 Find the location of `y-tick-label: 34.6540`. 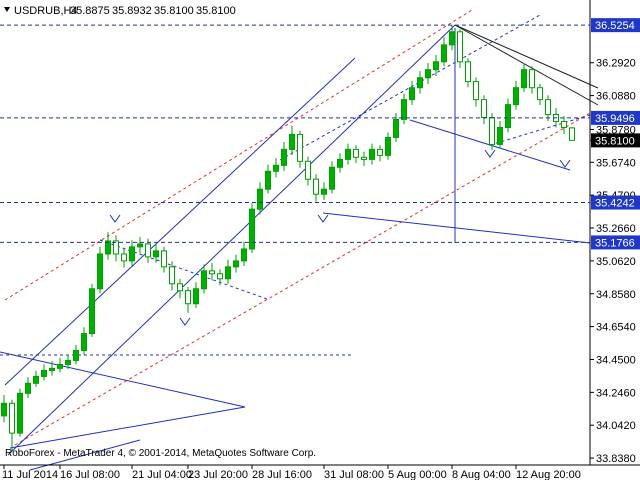

y-tick-label: 34.6540 is located at coordinates (616, 328).